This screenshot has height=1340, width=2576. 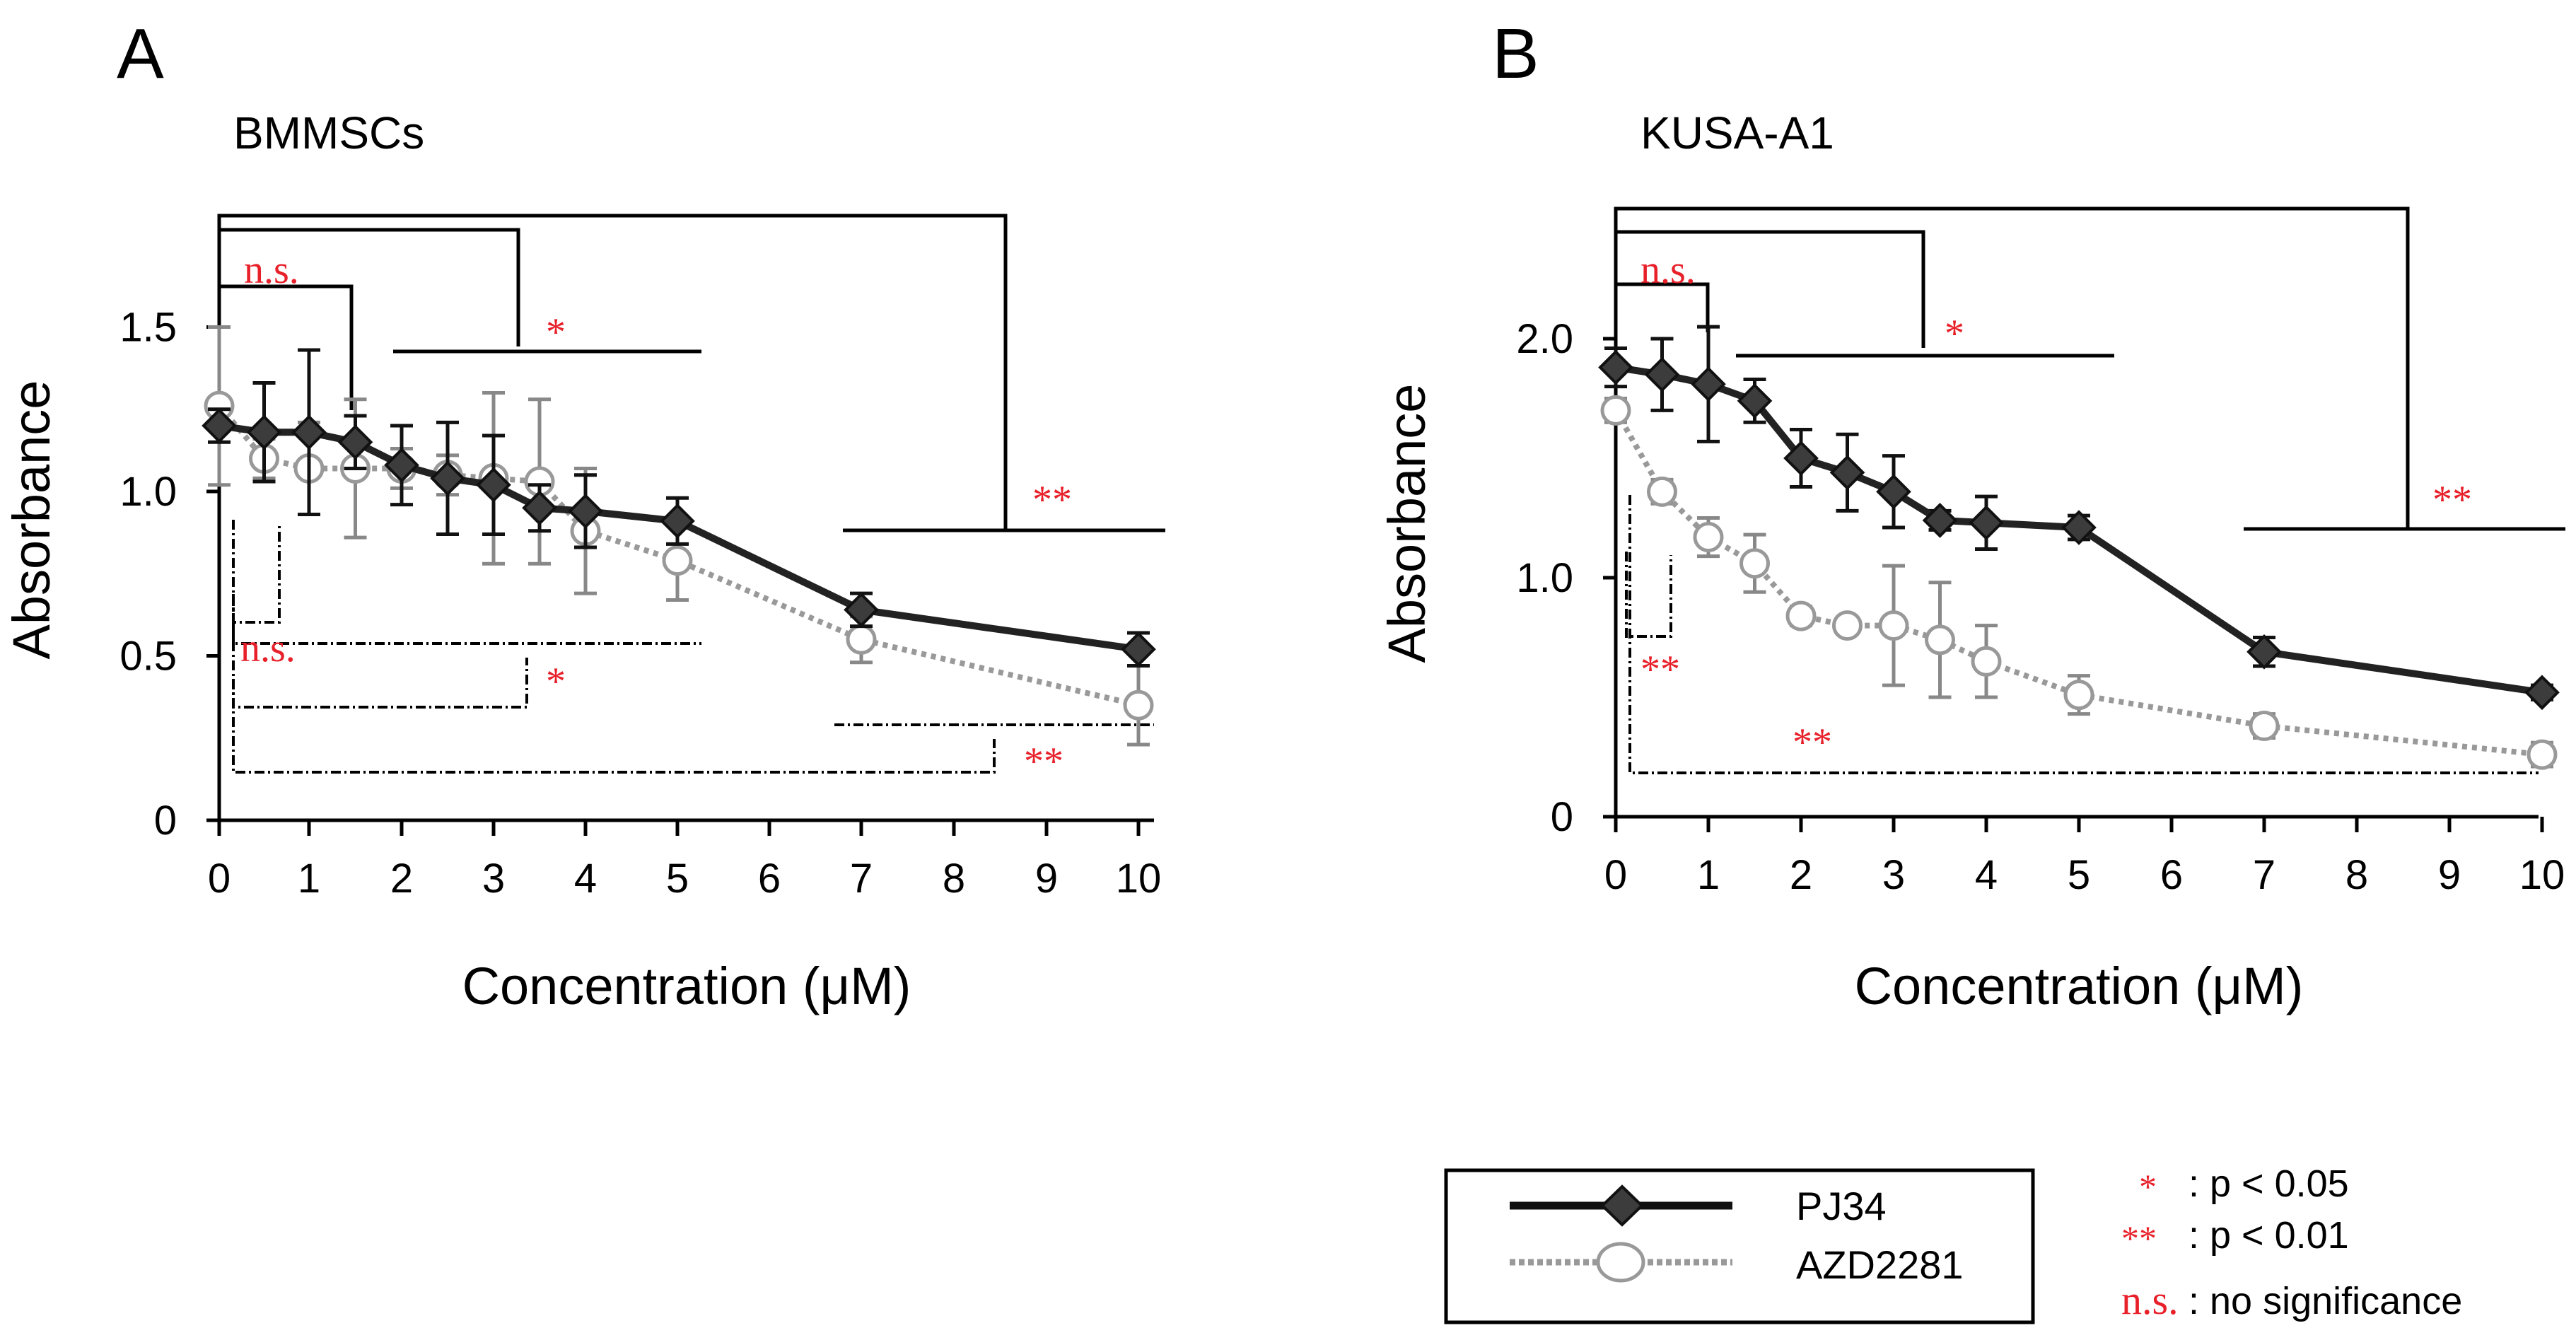 What do you see at coordinates (2079, 986) in the screenshot?
I see `x-axis-label-b: Concentration (μM)` at bounding box center [2079, 986].